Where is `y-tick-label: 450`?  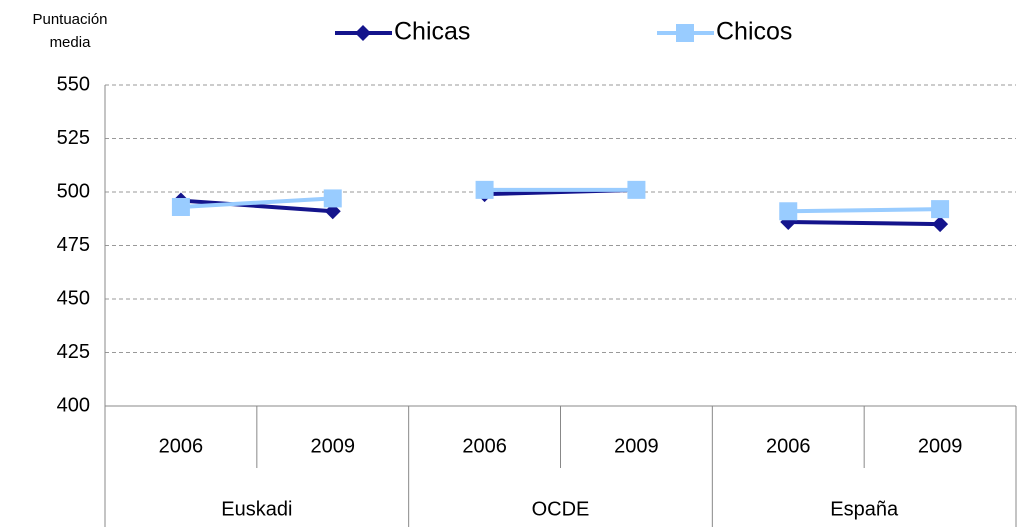
y-tick-label: 450 is located at coordinates (73, 298).